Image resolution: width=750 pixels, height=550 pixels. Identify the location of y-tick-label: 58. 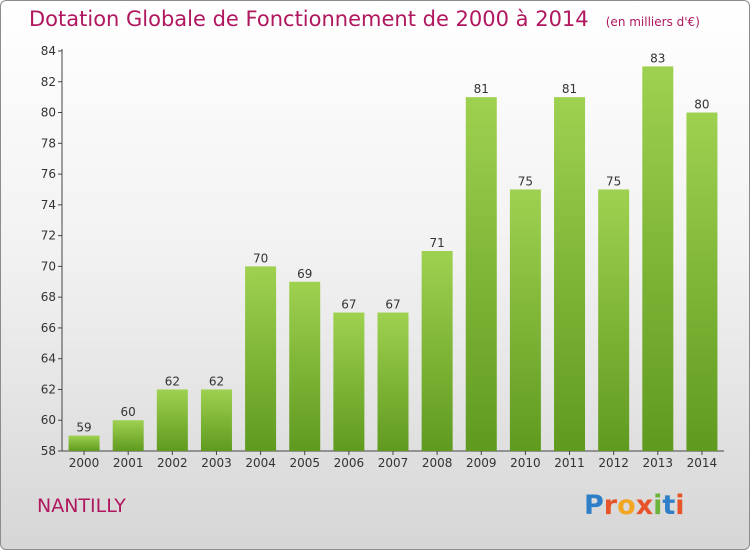
(48, 451).